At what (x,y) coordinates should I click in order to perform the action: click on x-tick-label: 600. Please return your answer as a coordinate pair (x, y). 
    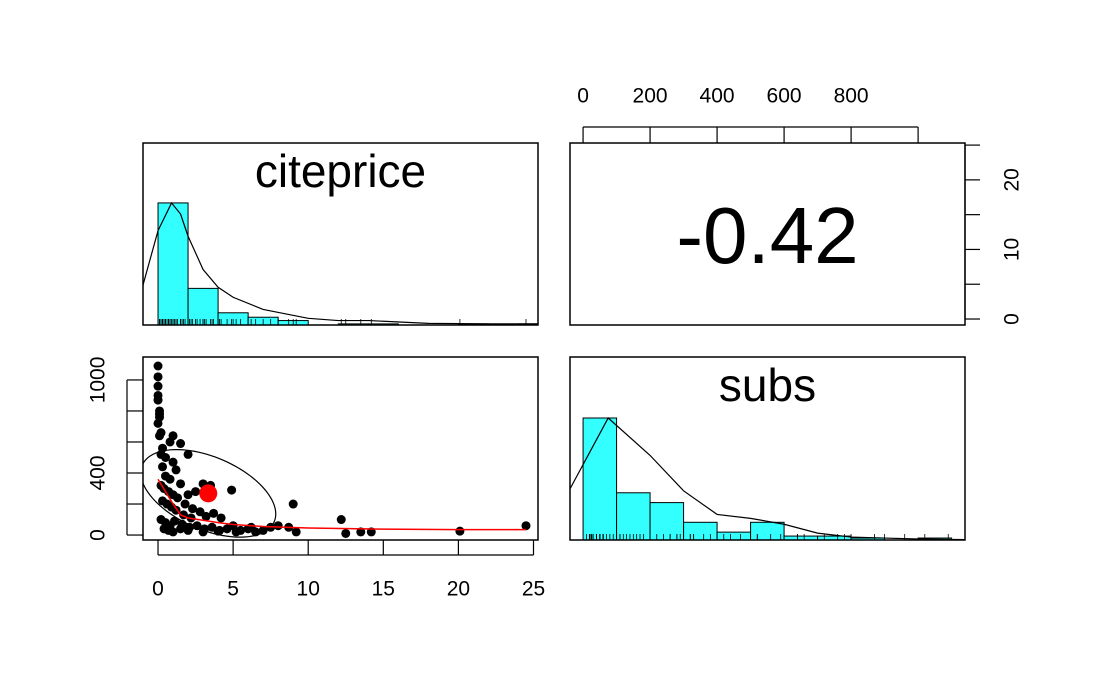
    Looking at the image, I should click on (784, 96).